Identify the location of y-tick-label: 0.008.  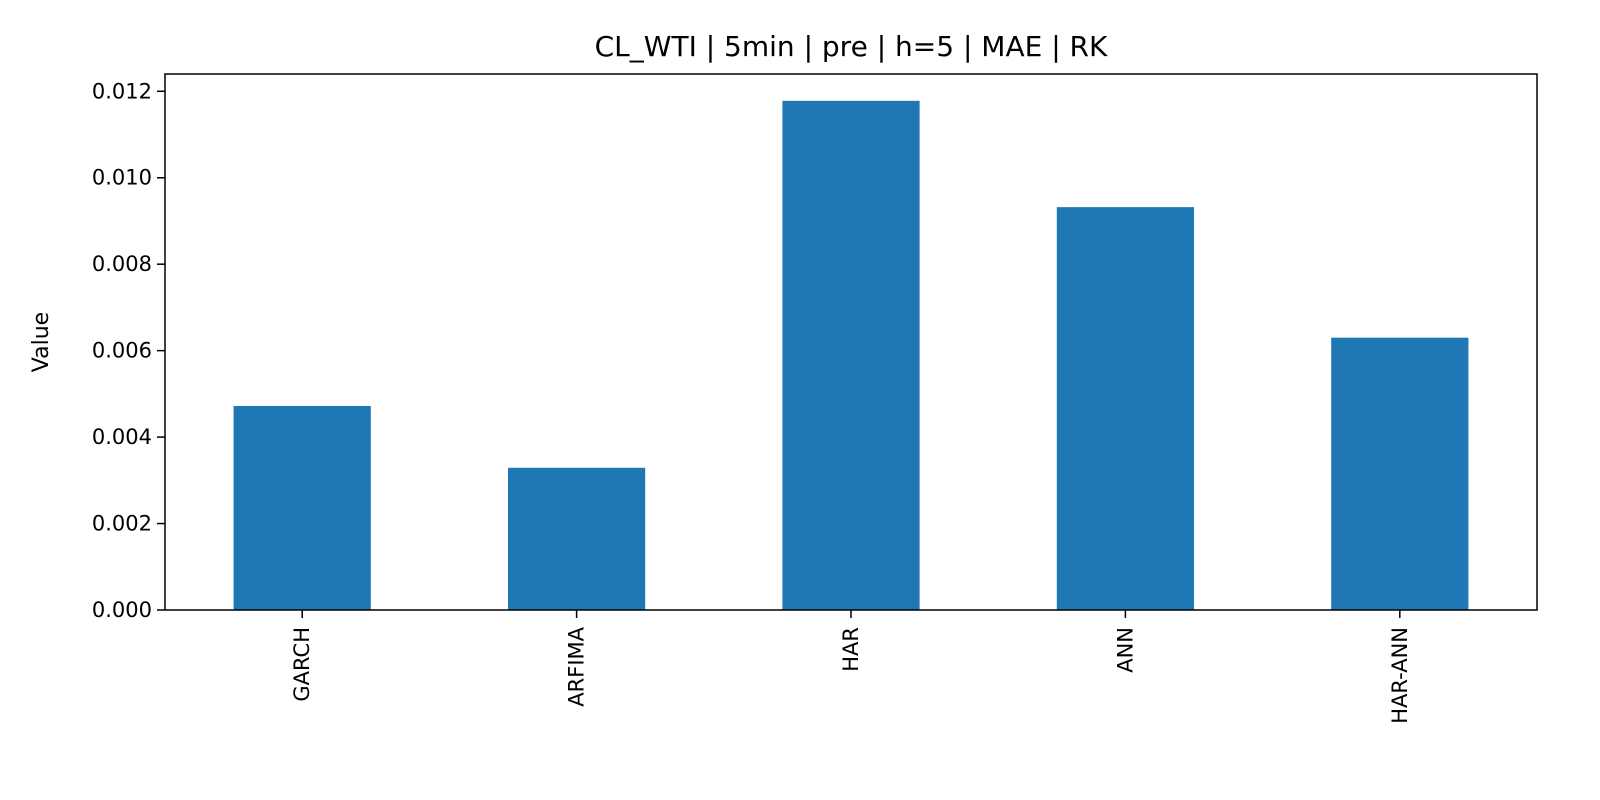
(122, 264).